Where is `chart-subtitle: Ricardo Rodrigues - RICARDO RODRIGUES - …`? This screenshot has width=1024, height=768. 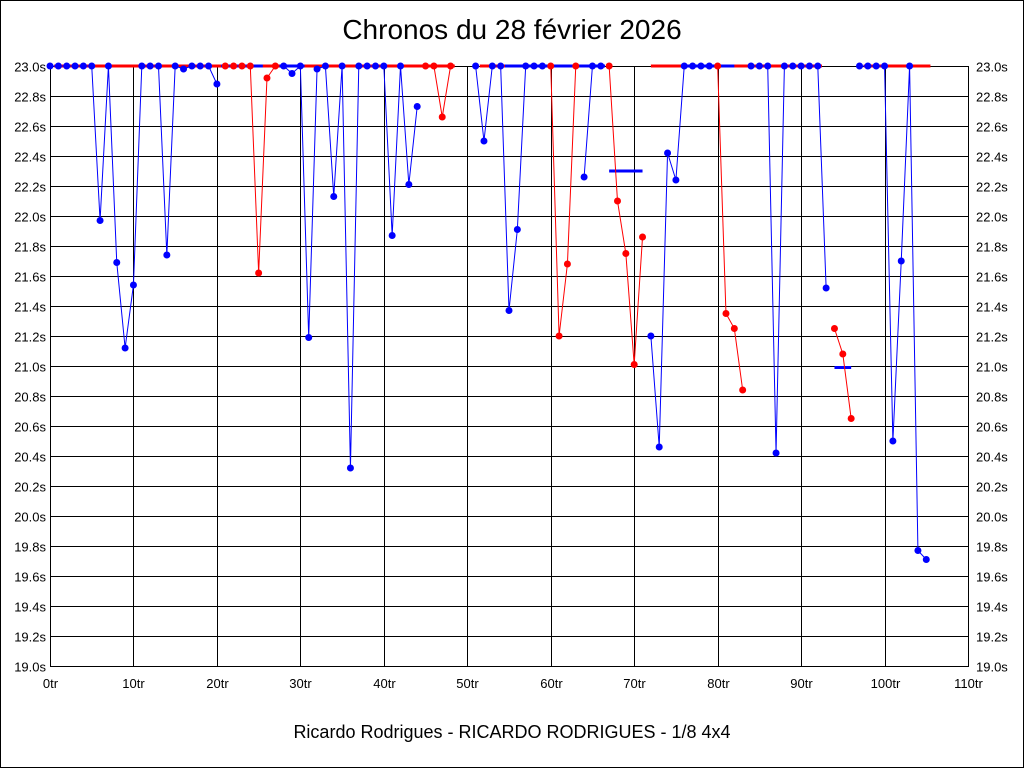
chart-subtitle: Ricardo Rodrigues - RICARDO RODRIGUES - … is located at coordinates (512, 732).